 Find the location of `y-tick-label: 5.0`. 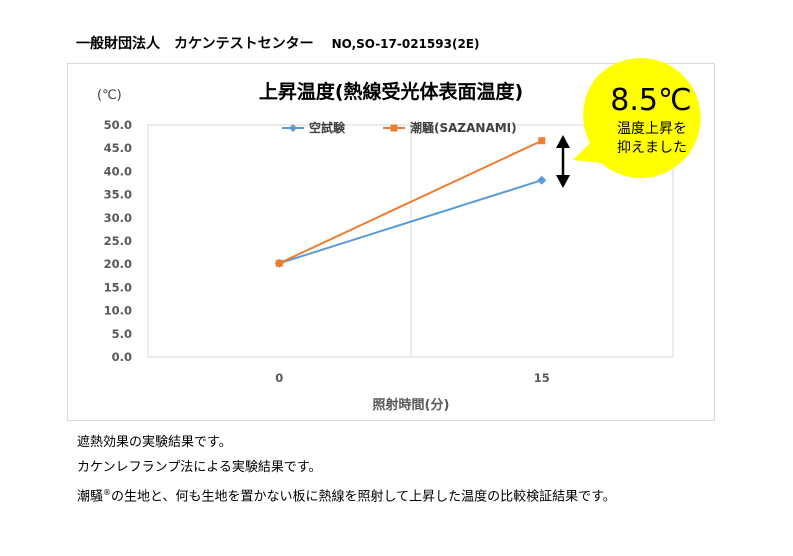

y-tick-label: 5.0 is located at coordinates (122, 334).